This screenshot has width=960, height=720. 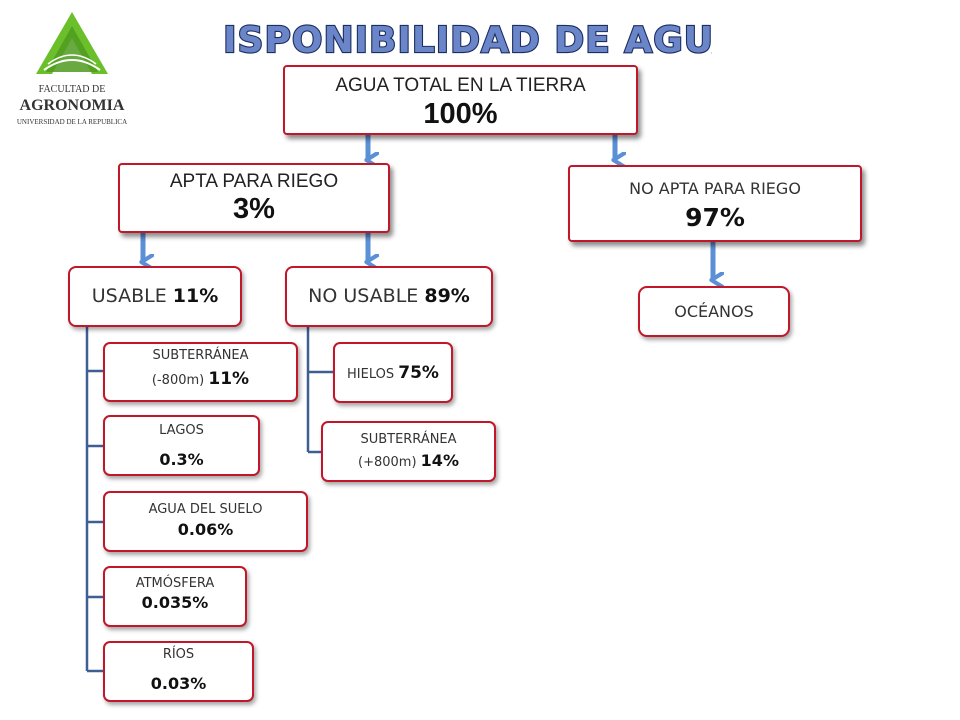 I want to click on no-usable-label: NO USABLE, so click(x=363, y=296).